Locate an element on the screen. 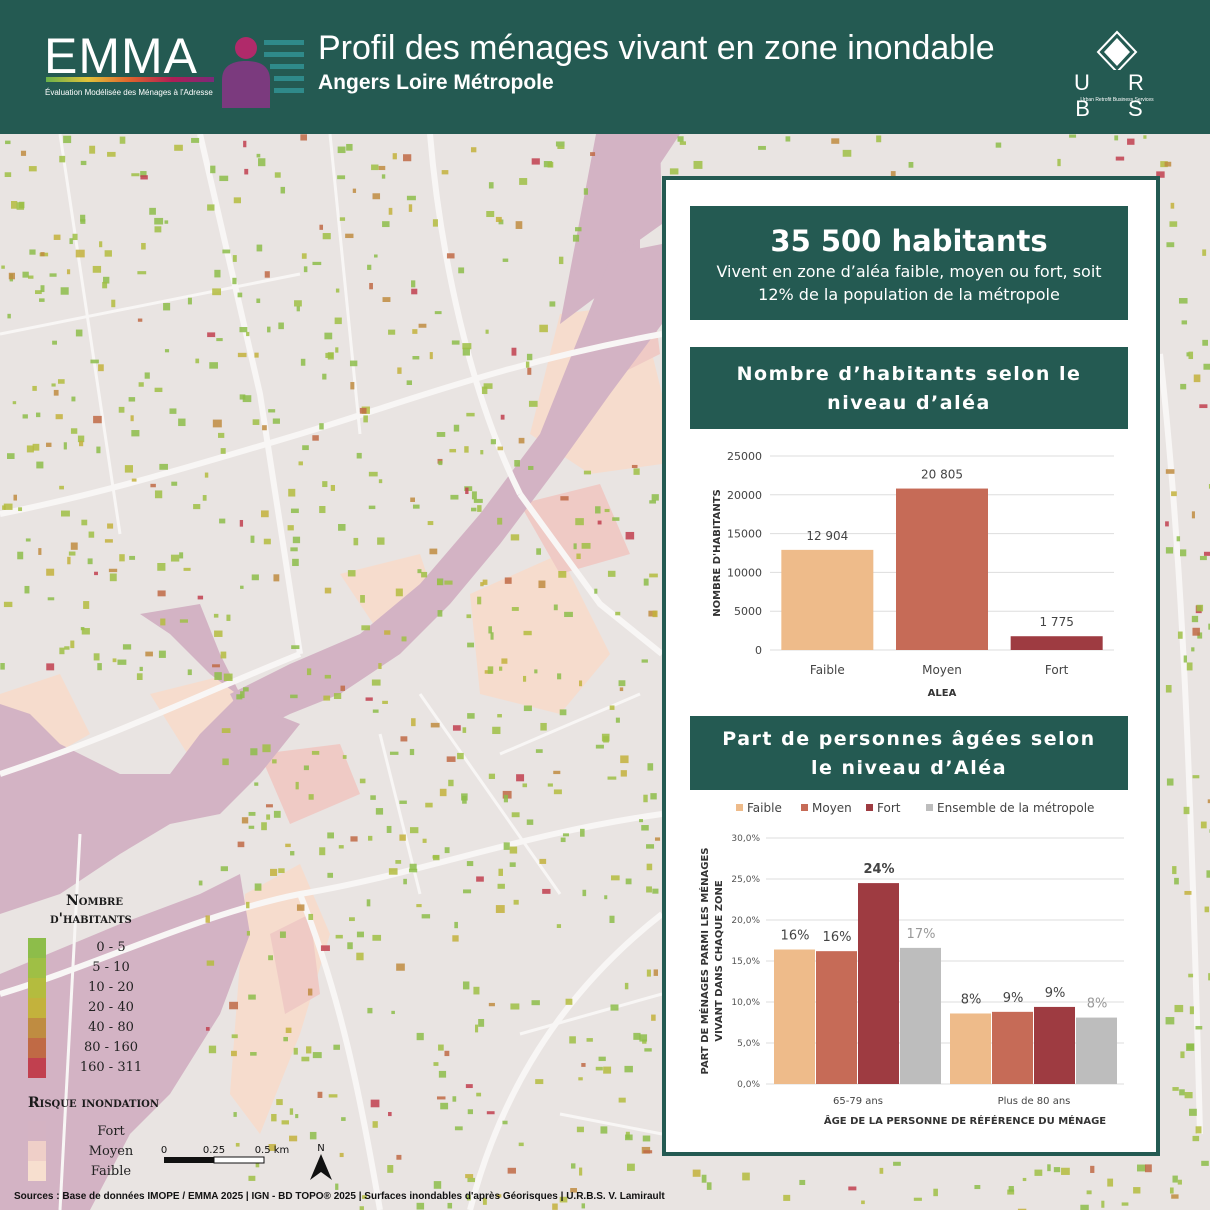 Image resolution: width=1210 pixels, height=1210 pixels. chart1-ytick-label: 25000 is located at coordinates (744, 456).